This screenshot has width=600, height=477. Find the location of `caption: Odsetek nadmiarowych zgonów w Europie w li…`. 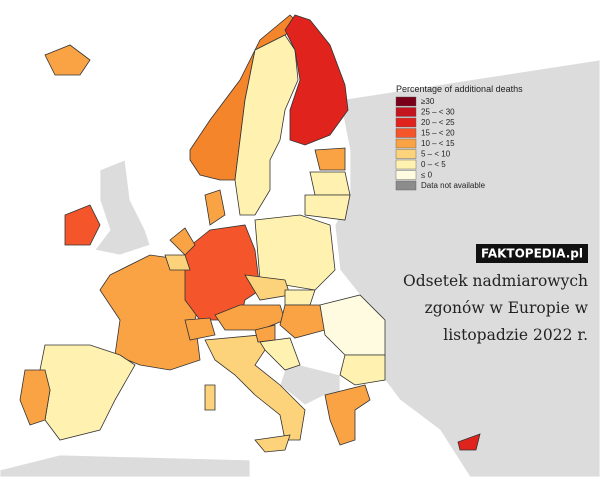

caption: Odsetek nadmiarowych zgonów w Europie w li… is located at coordinates (496, 308).